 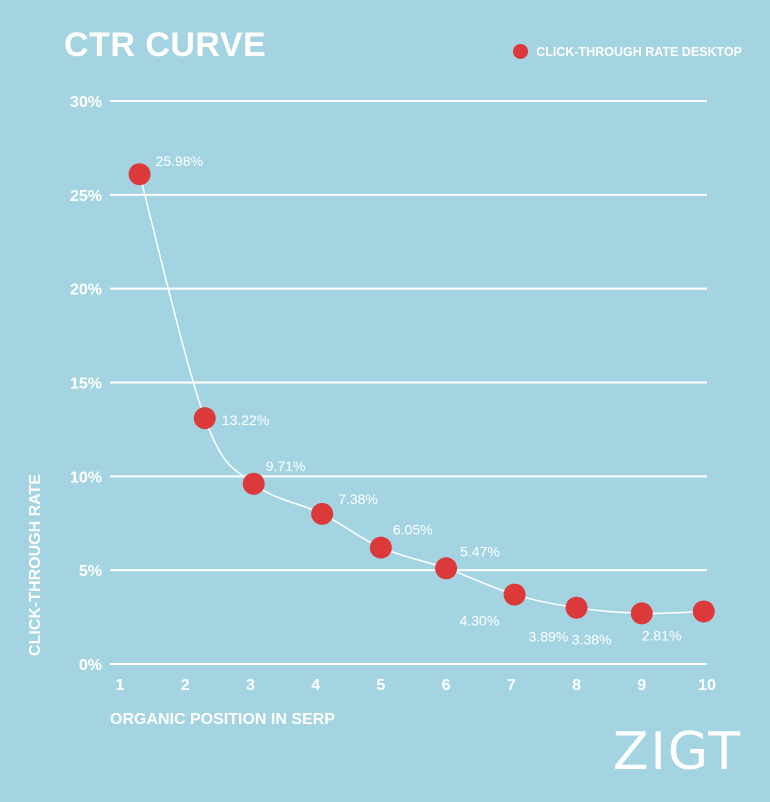 What do you see at coordinates (480, 621) in the screenshot?
I see `data-label: 4.30%` at bounding box center [480, 621].